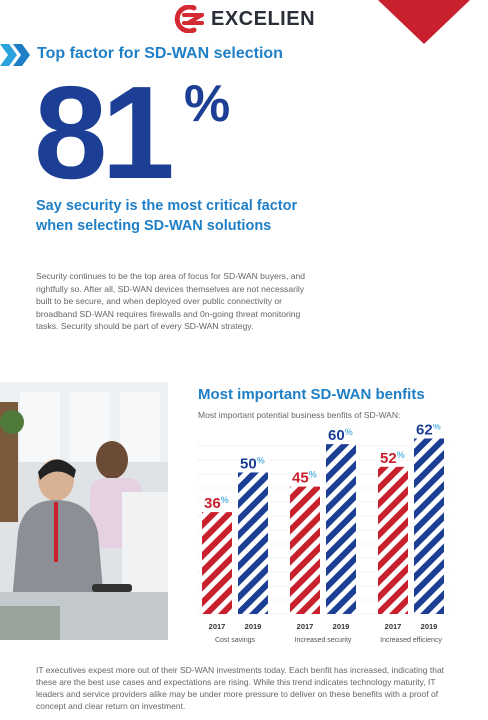 Image resolution: width=488 pixels, height=720 pixels. Describe the element at coordinates (160, 53) in the screenshot. I see `section-heading: Top factor for SD-WAN selection` at that location.